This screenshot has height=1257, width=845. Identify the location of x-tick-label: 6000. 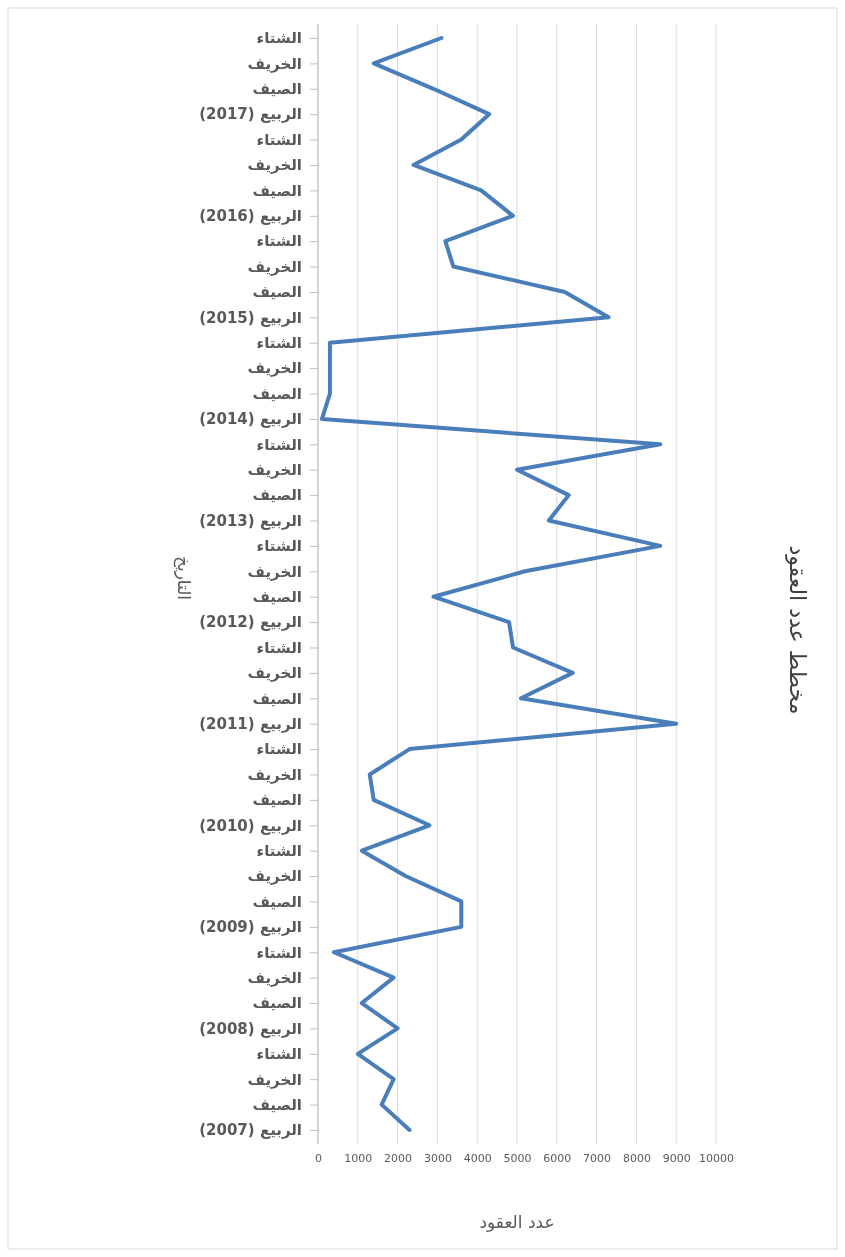
(557, 1158).